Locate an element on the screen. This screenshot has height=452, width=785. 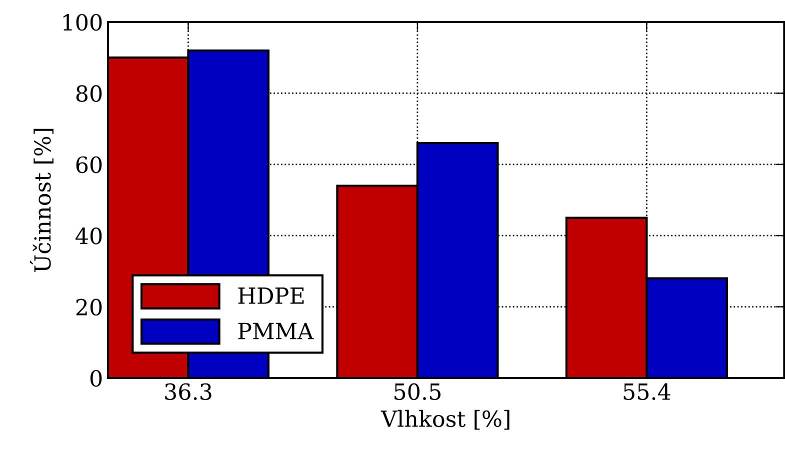
x-tick-label: 55.4 is located at coordinates (647, 391).